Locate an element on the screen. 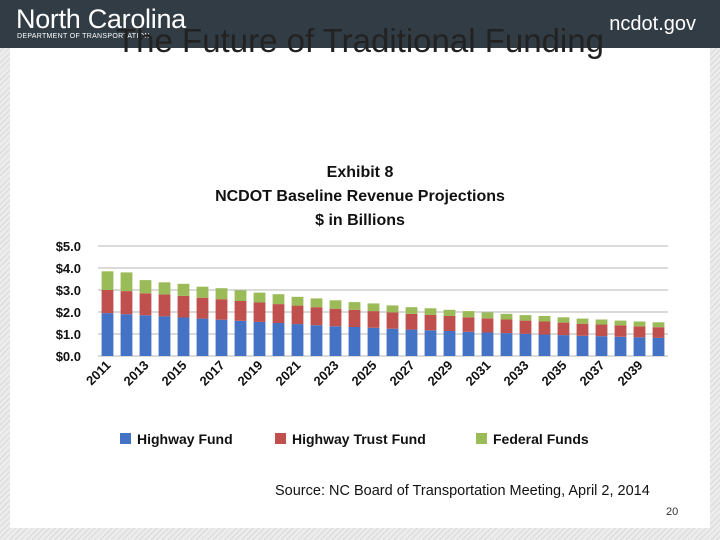  org-logo-name: North Carolina is located at coordinates (101, 19).